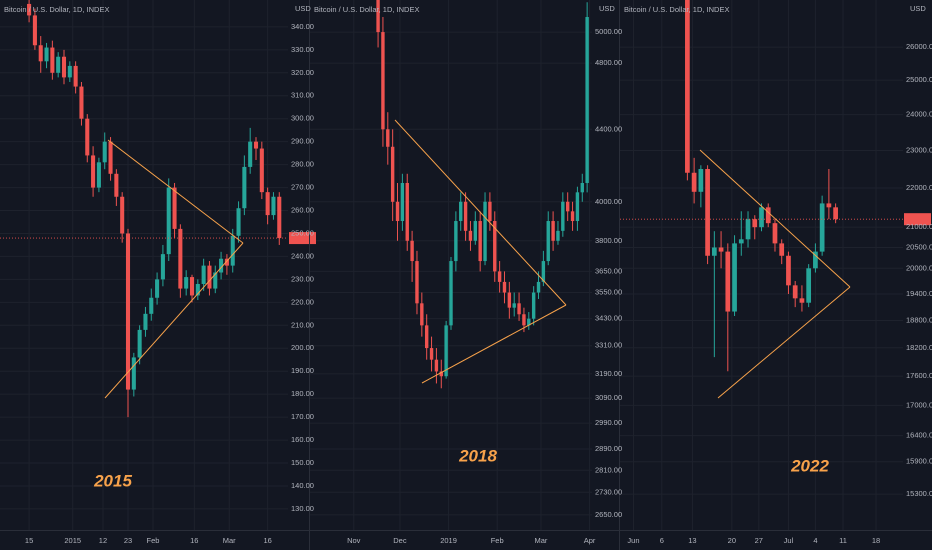 This screenshot has width=932, height=550. Describe the element at coordinates (789, 540) in the screenshot. I see `x-tick-label: Jul` at that location.